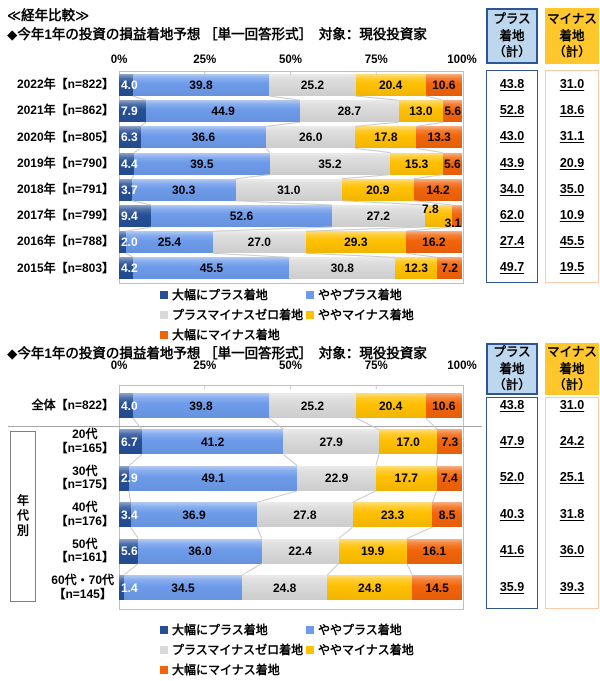 This screenshot has height=681, width=600. Describe the element at coordinates (372, 551) in the screenshot. I see `bar-segment-3: 19.9` at that location.